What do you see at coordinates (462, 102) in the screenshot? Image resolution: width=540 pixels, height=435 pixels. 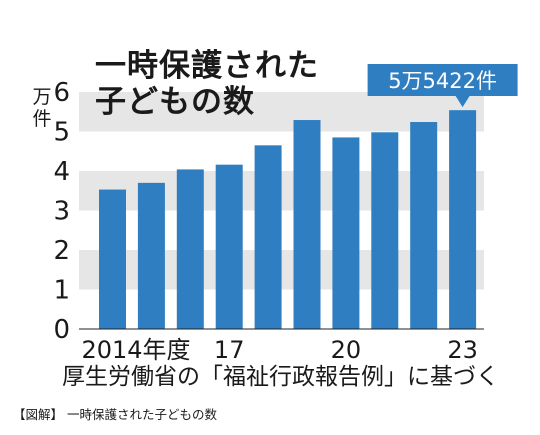 I see `callout-arrow` at bounding box center [462, 102].